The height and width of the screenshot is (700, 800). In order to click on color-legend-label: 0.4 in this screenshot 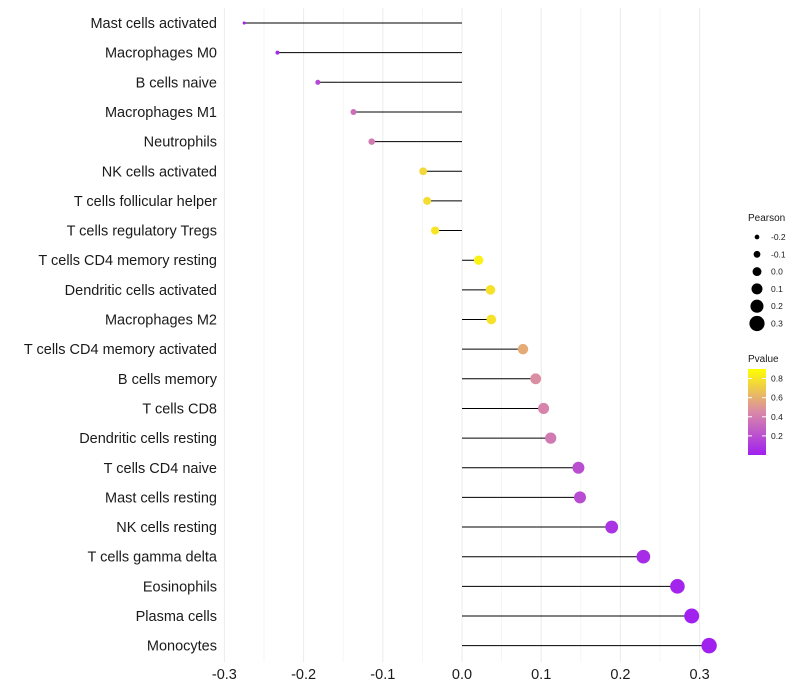, I will do `click(777, 417)`.